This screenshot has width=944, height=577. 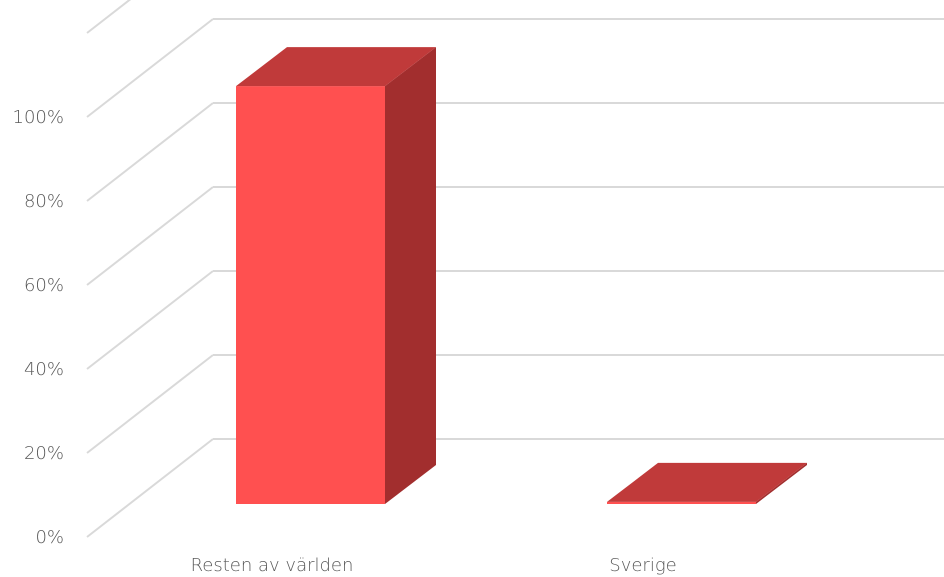 I want to click on x-axis-categories: Resten av världen Sverige, so click(x=434, y=565).